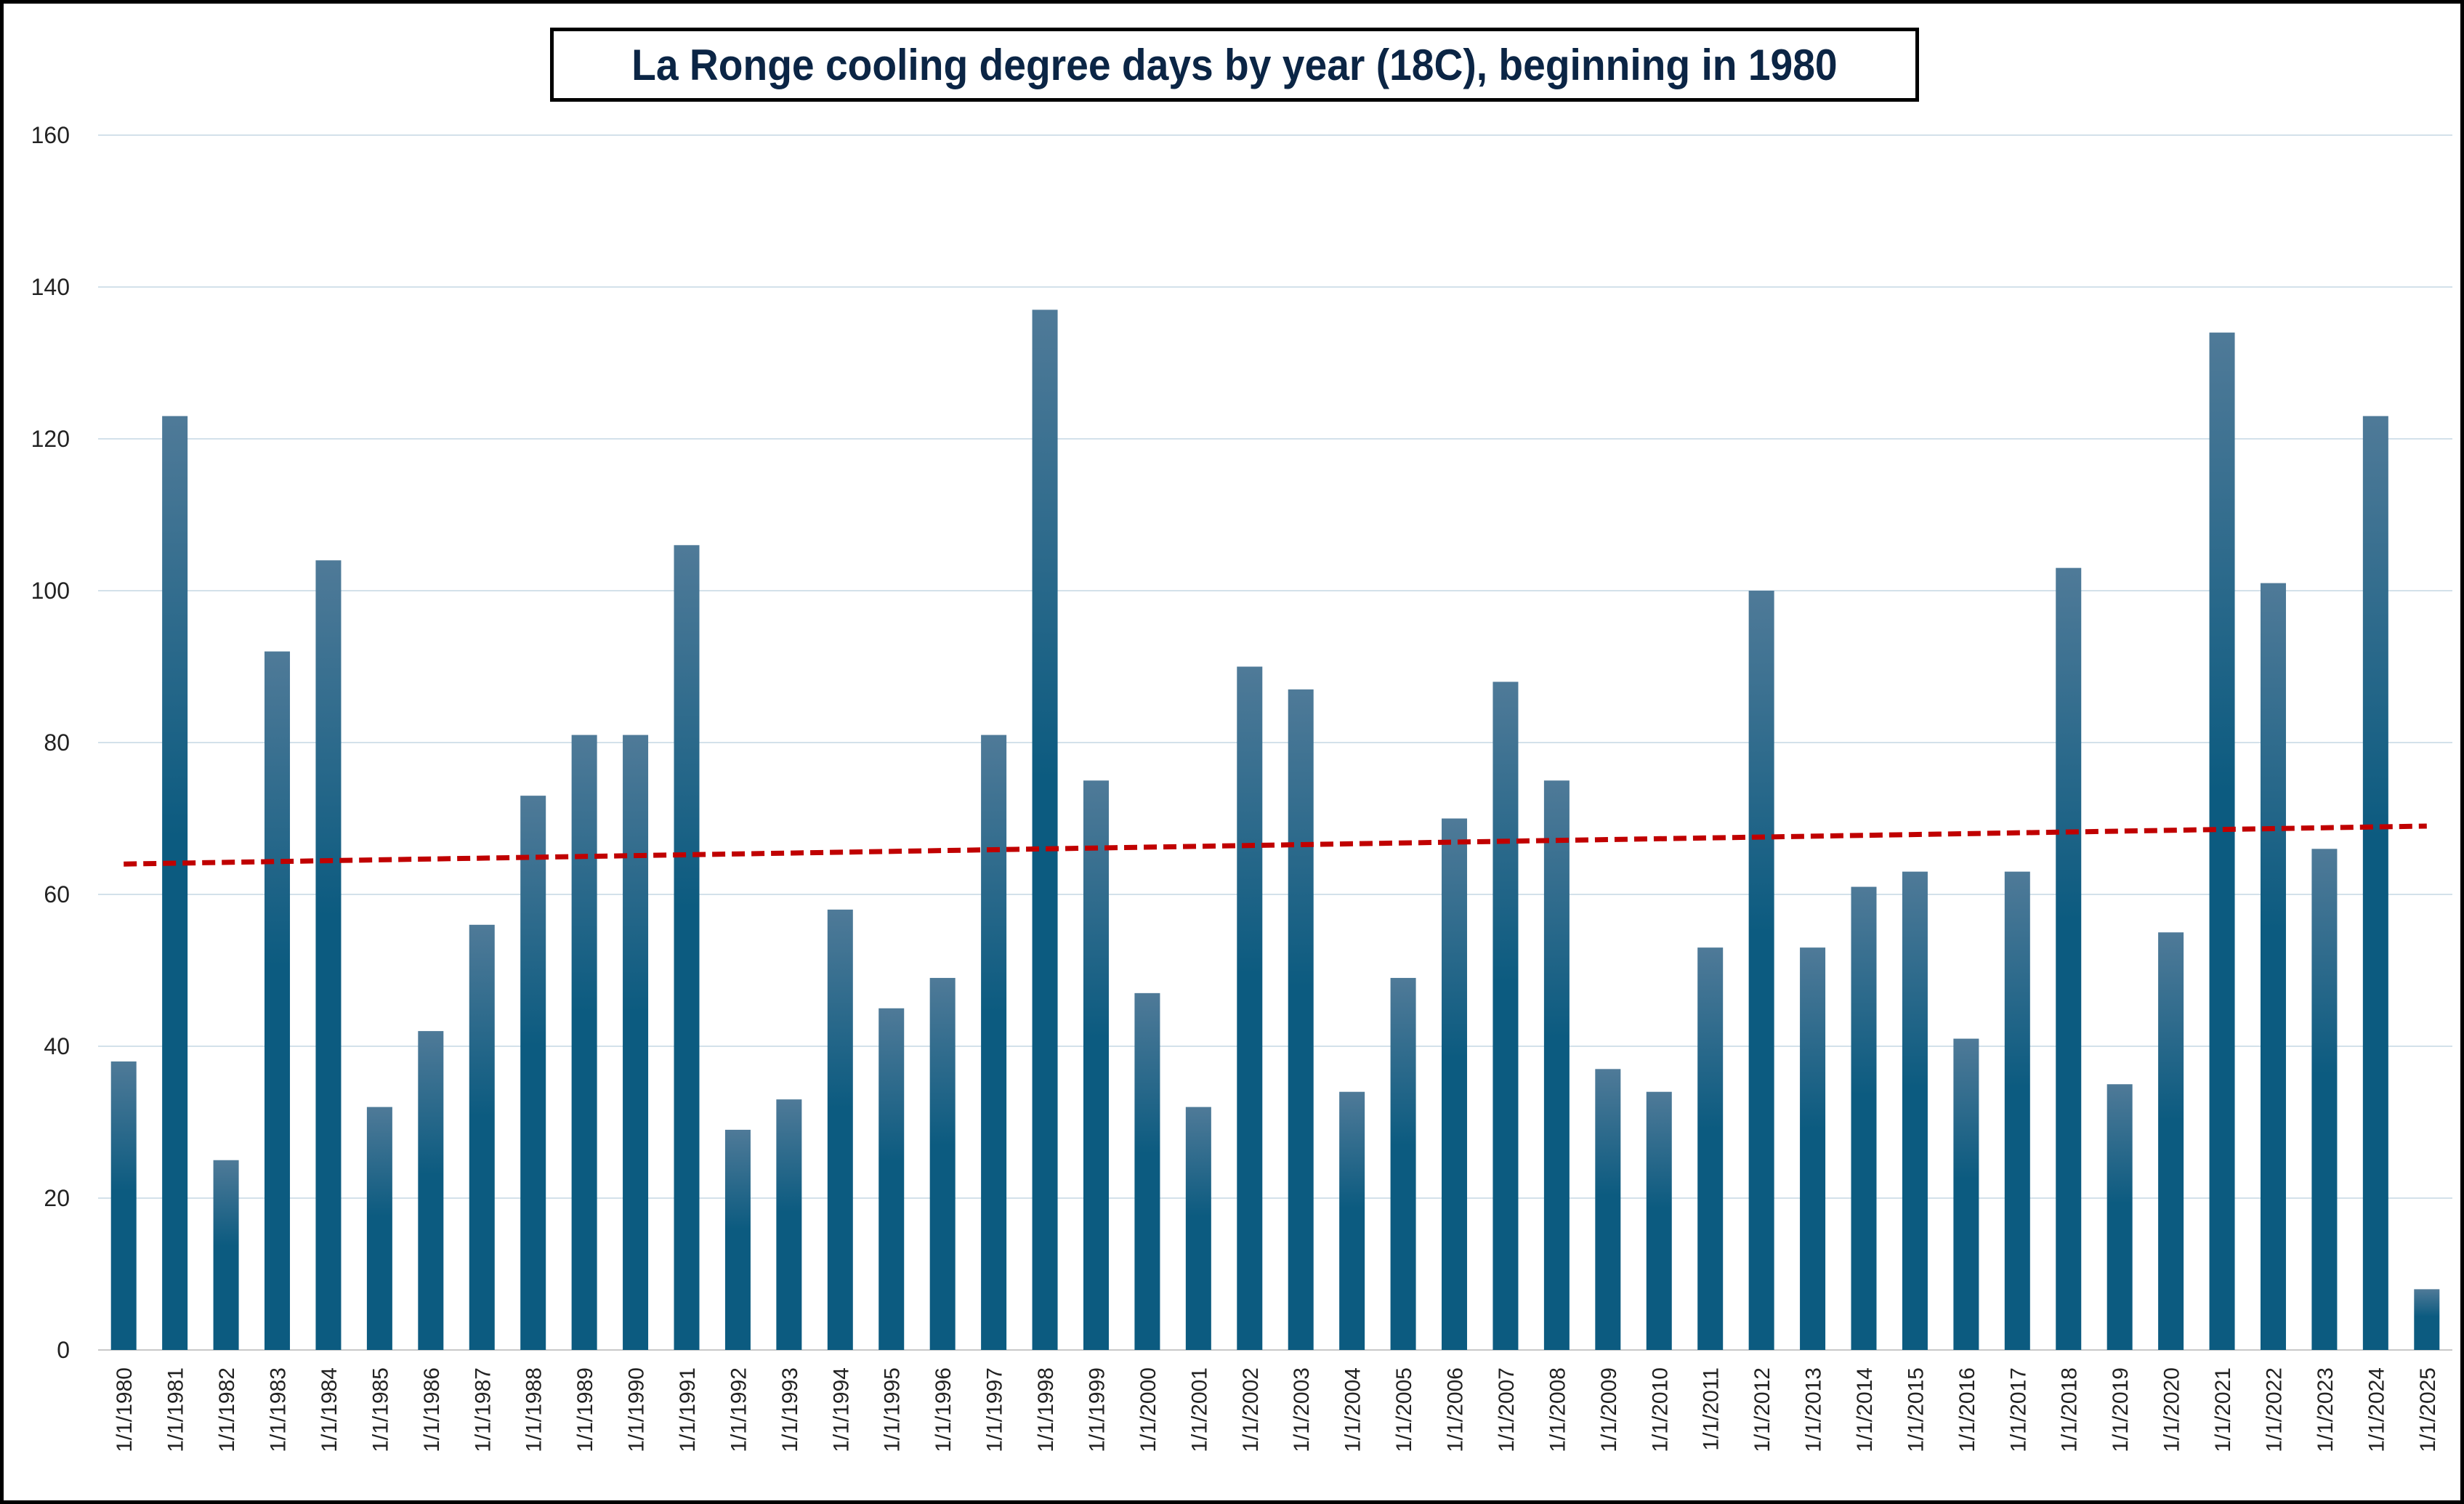 The image size is (2464, 1504). What do you see at coordinates (57, 1198) in the screenshot?
I see `y-tick-label: 20` at bounding box center [57, 1198].